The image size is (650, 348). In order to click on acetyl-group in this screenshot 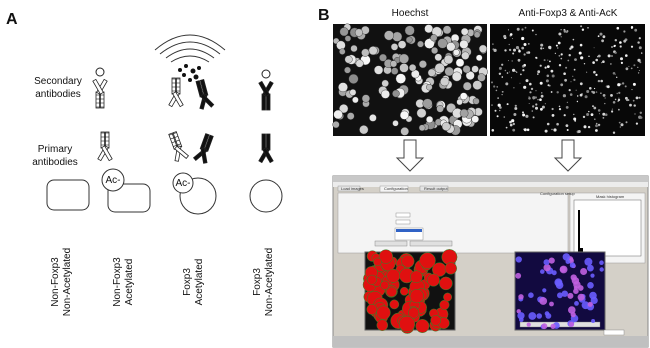, I will do `click(183, 183)`.